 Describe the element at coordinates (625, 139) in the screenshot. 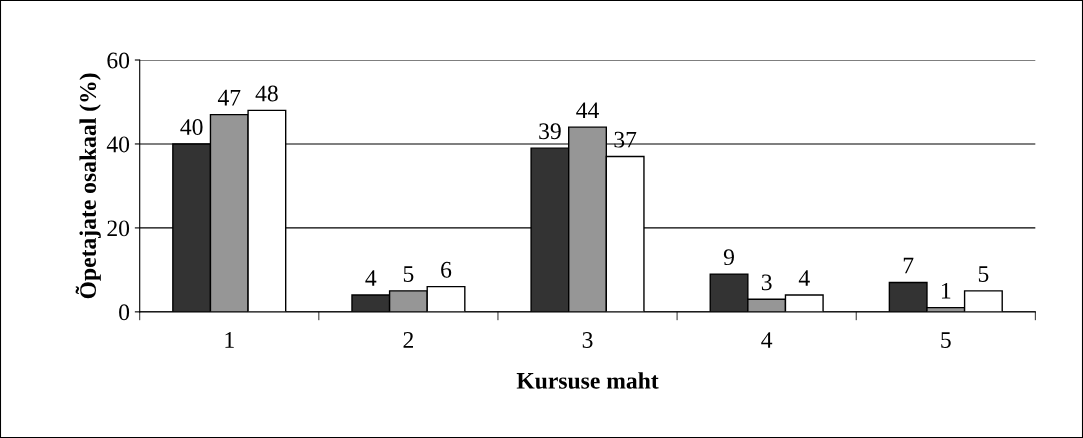

I see `data-label: 37` at that location.